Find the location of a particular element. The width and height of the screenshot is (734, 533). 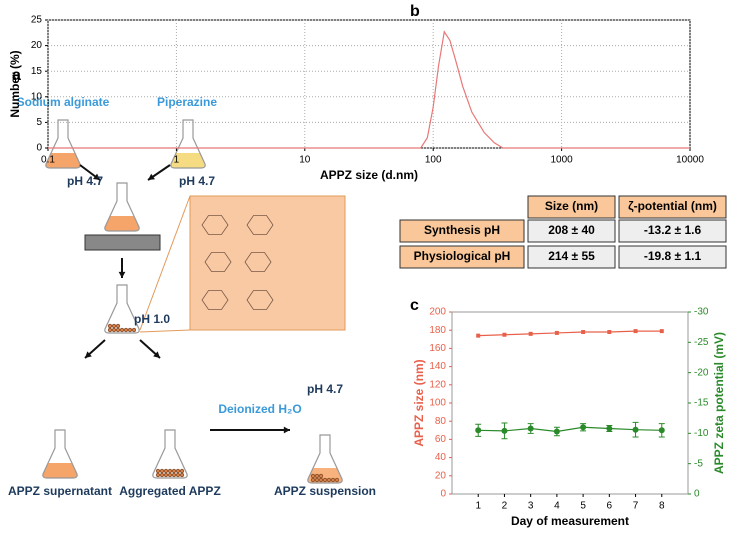

diagram-text: APPZ suspension is located at coordinates (325, 491).